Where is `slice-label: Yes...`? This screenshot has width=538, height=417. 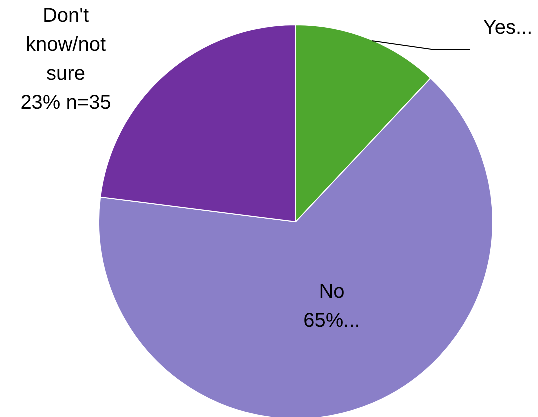 slice-label: Yes... is located at coordinates (508, 28).